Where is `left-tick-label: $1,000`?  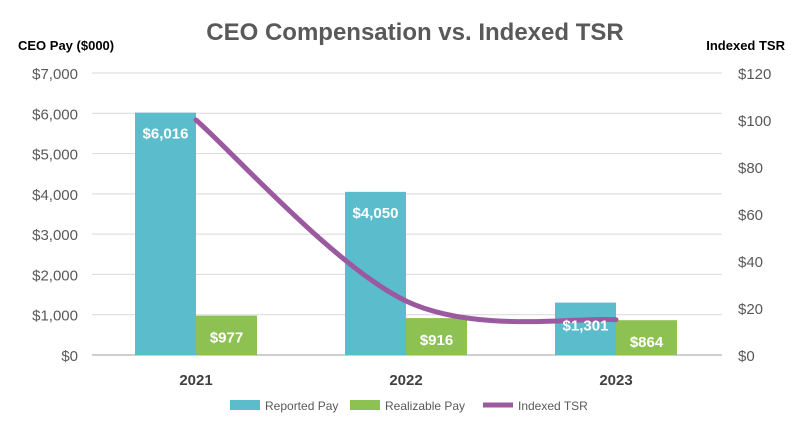
left-tick-label: $1,000 is located at coordinates (55, 316).